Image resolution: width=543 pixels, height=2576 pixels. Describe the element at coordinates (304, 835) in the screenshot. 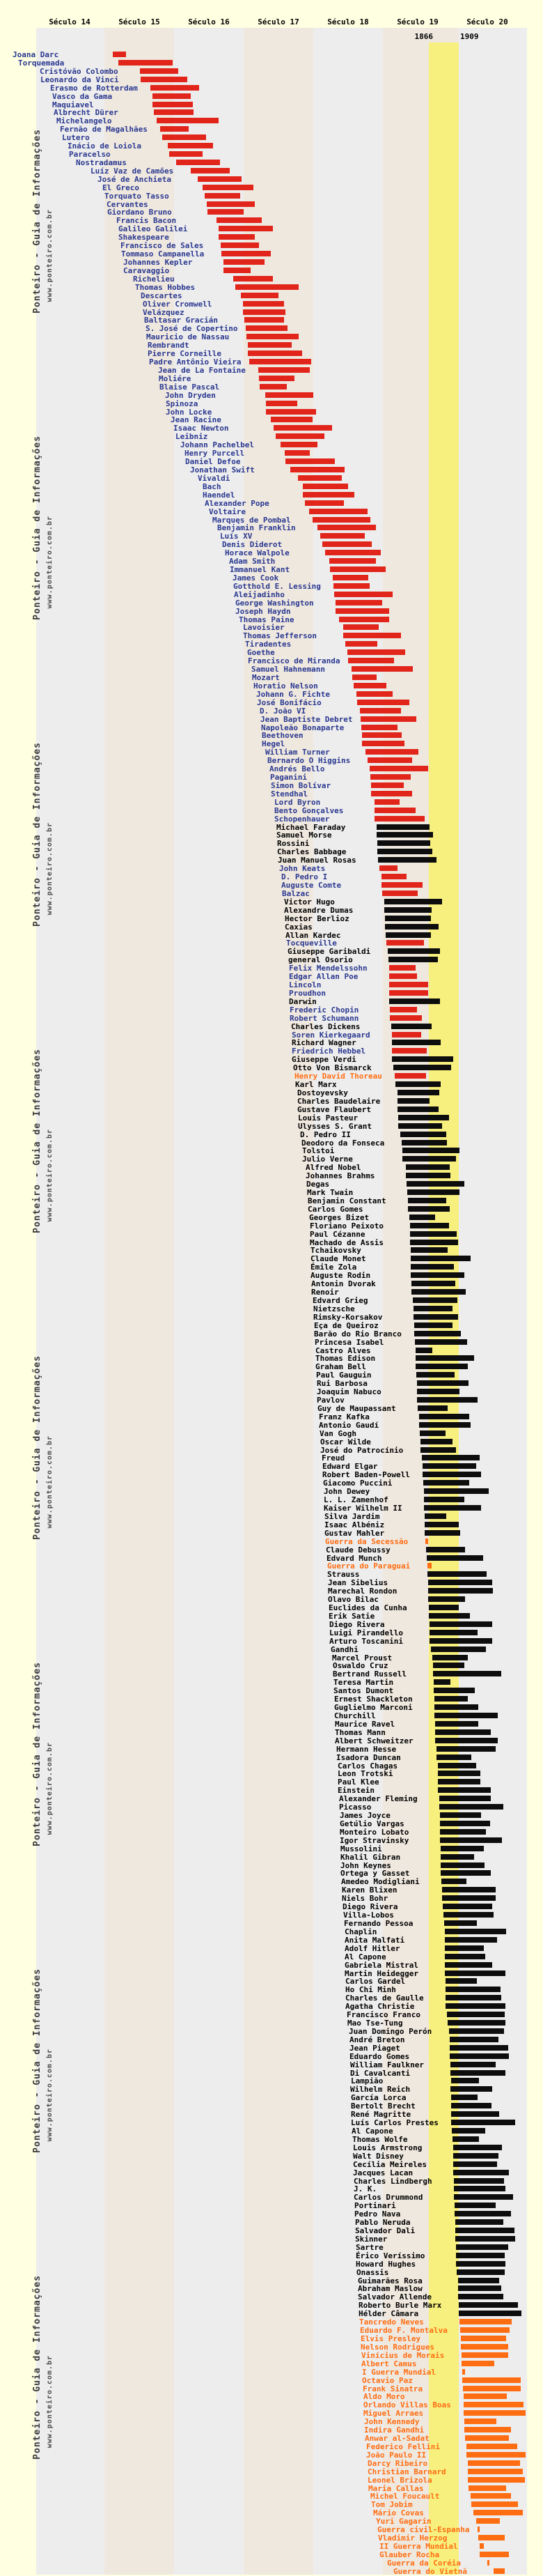

I see `person-label: Samuel Morse` at that location.